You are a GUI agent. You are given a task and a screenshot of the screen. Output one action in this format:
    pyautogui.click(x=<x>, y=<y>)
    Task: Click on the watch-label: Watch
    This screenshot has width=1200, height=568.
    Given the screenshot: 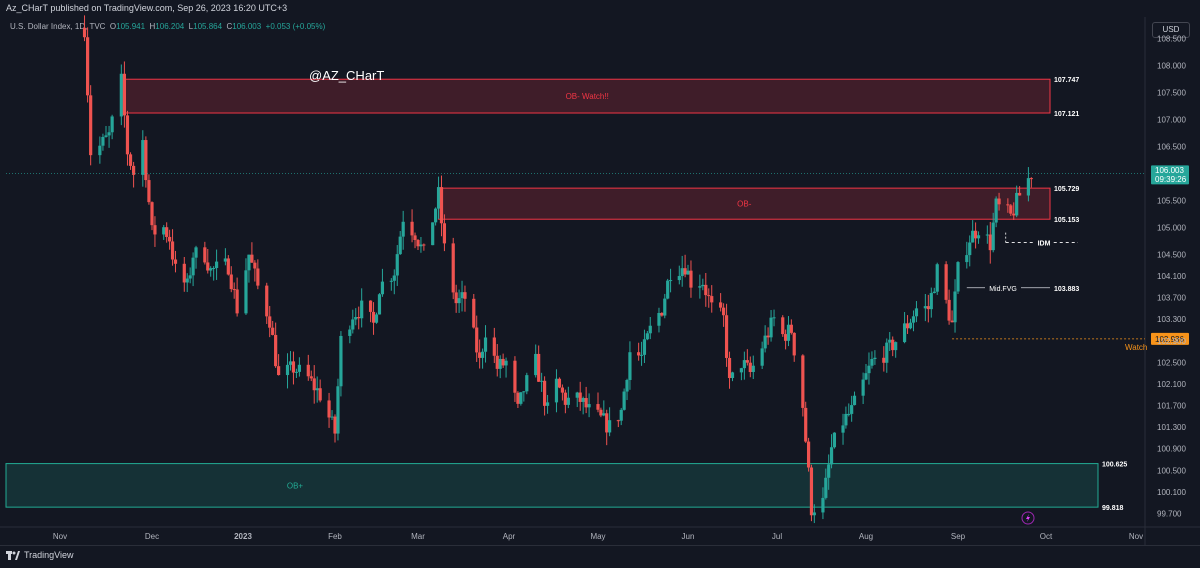 What is the action you would take?
    pyautogui.click(x=1136, y=347)
    